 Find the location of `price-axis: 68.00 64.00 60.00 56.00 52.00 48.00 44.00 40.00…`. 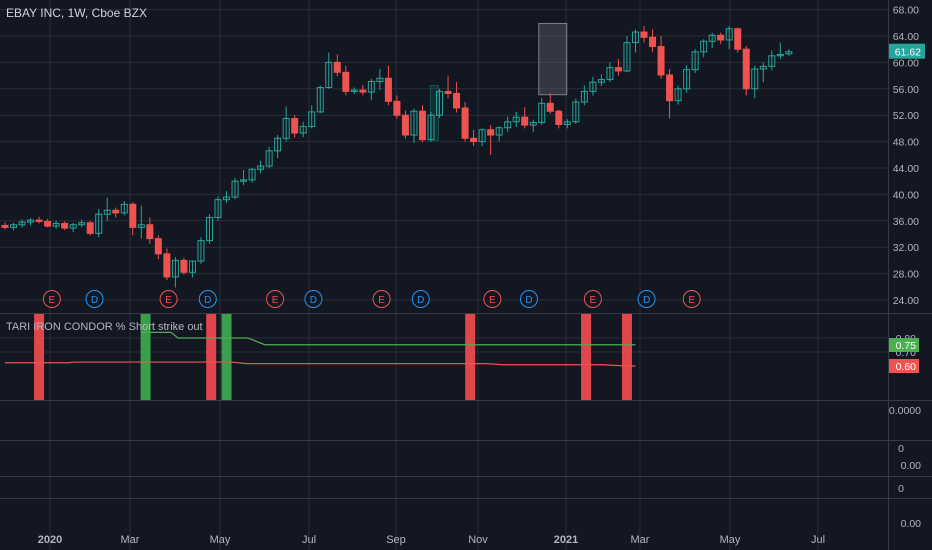

price-axis: 68.00 64.00 60.00 56.00 52.00 48.00 44.00 40.00… is located at coordinates (907, 267).